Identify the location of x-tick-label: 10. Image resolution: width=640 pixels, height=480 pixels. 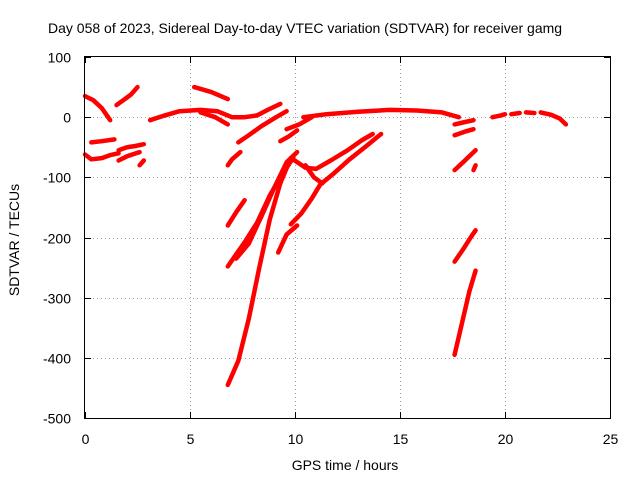
(296, 439).